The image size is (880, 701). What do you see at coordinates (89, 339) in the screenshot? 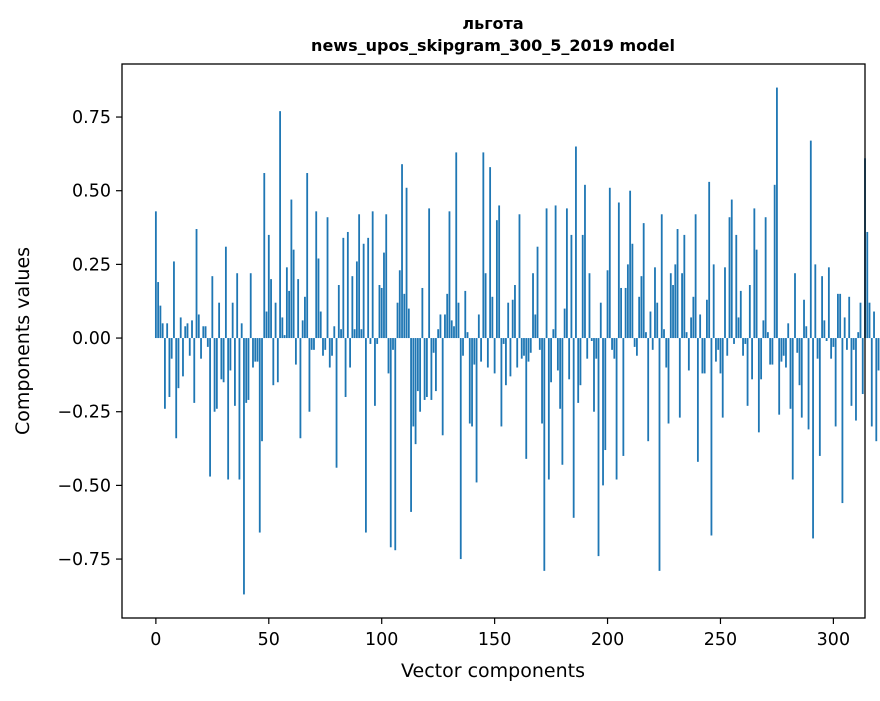
I see `y-axis-ticks: −0.75 −0.50 −0.25 0.00 0.25 0.50 0.75` at bounding box center [89, 339].